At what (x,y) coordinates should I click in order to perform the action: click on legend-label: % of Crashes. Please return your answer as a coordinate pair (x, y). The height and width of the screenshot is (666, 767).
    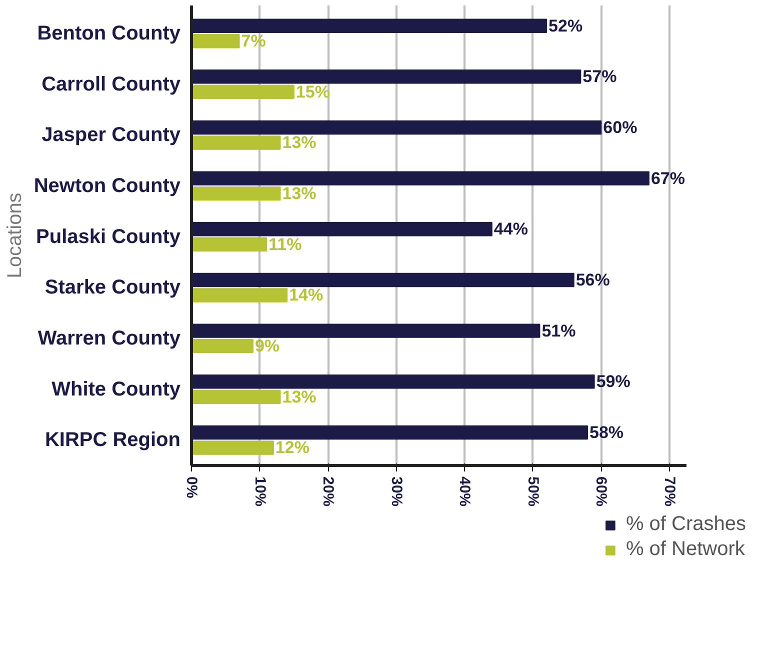
    Looking at the image, I should click on (686, 524).